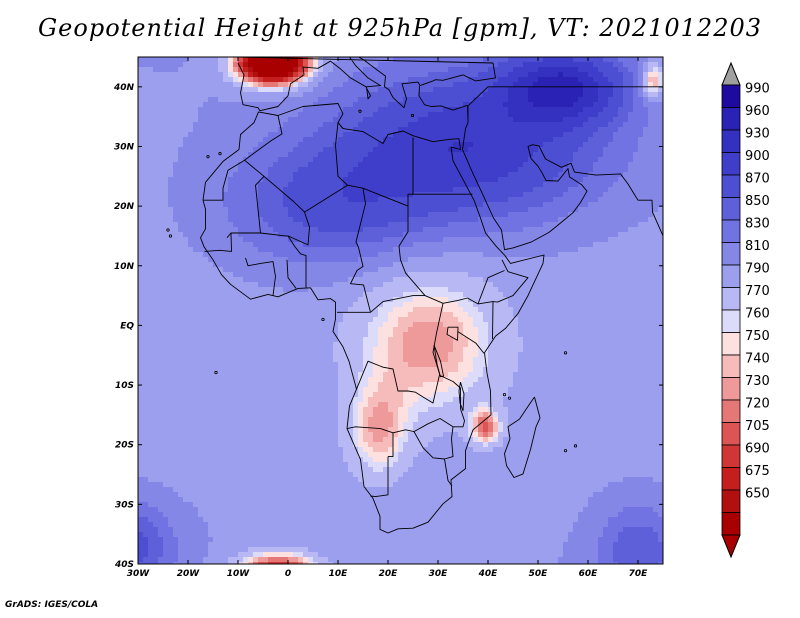  Describe the element at coordinates (731, 73) in the screenshot. I see `colorbar-overflow-arrow` at that location.